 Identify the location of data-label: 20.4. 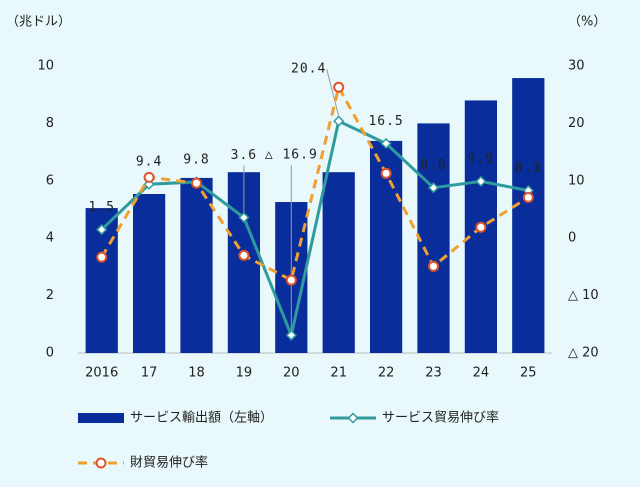
(308, 69).